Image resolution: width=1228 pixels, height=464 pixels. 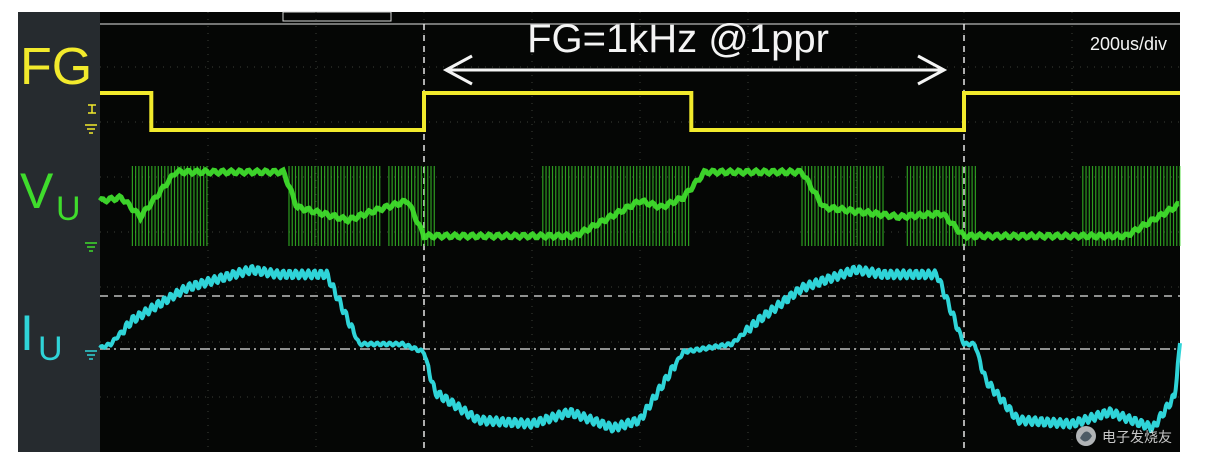 What do you see at coordinates (337, 16) in the screenshot?
I see `trigger-position-marker` at bounding box center [337, 16].